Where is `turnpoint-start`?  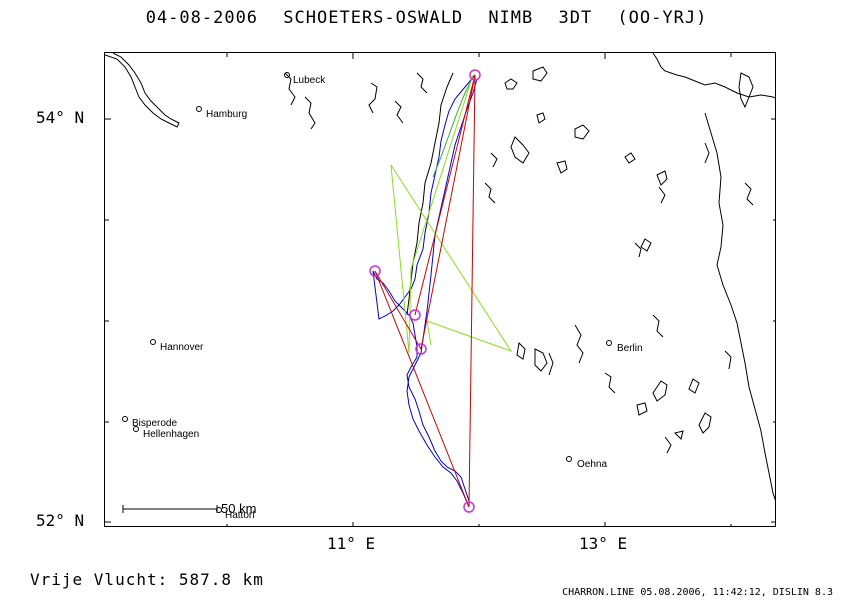
turnpoint-start is located at coordinates (475, 75).